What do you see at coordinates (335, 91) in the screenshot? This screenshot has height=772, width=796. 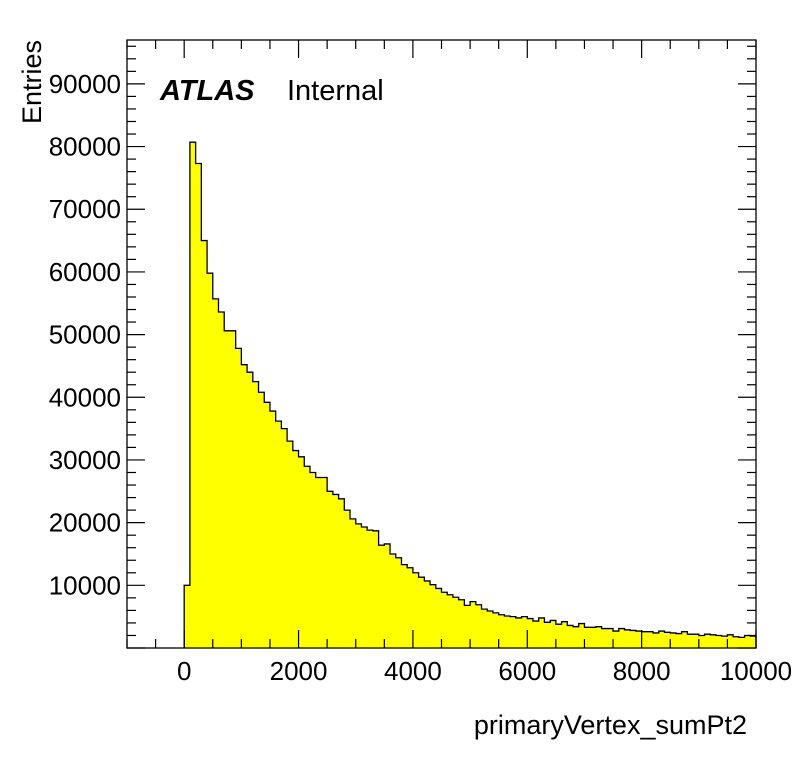 I see `internal-label: Internal` at bounding box center [335, 91].